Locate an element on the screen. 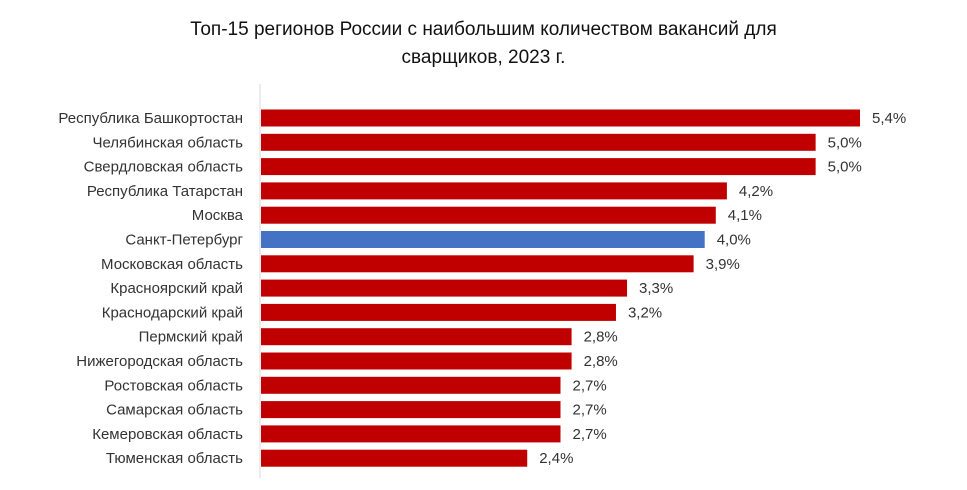  category-label-12: Самарская область is located at coordinates (174, 410).